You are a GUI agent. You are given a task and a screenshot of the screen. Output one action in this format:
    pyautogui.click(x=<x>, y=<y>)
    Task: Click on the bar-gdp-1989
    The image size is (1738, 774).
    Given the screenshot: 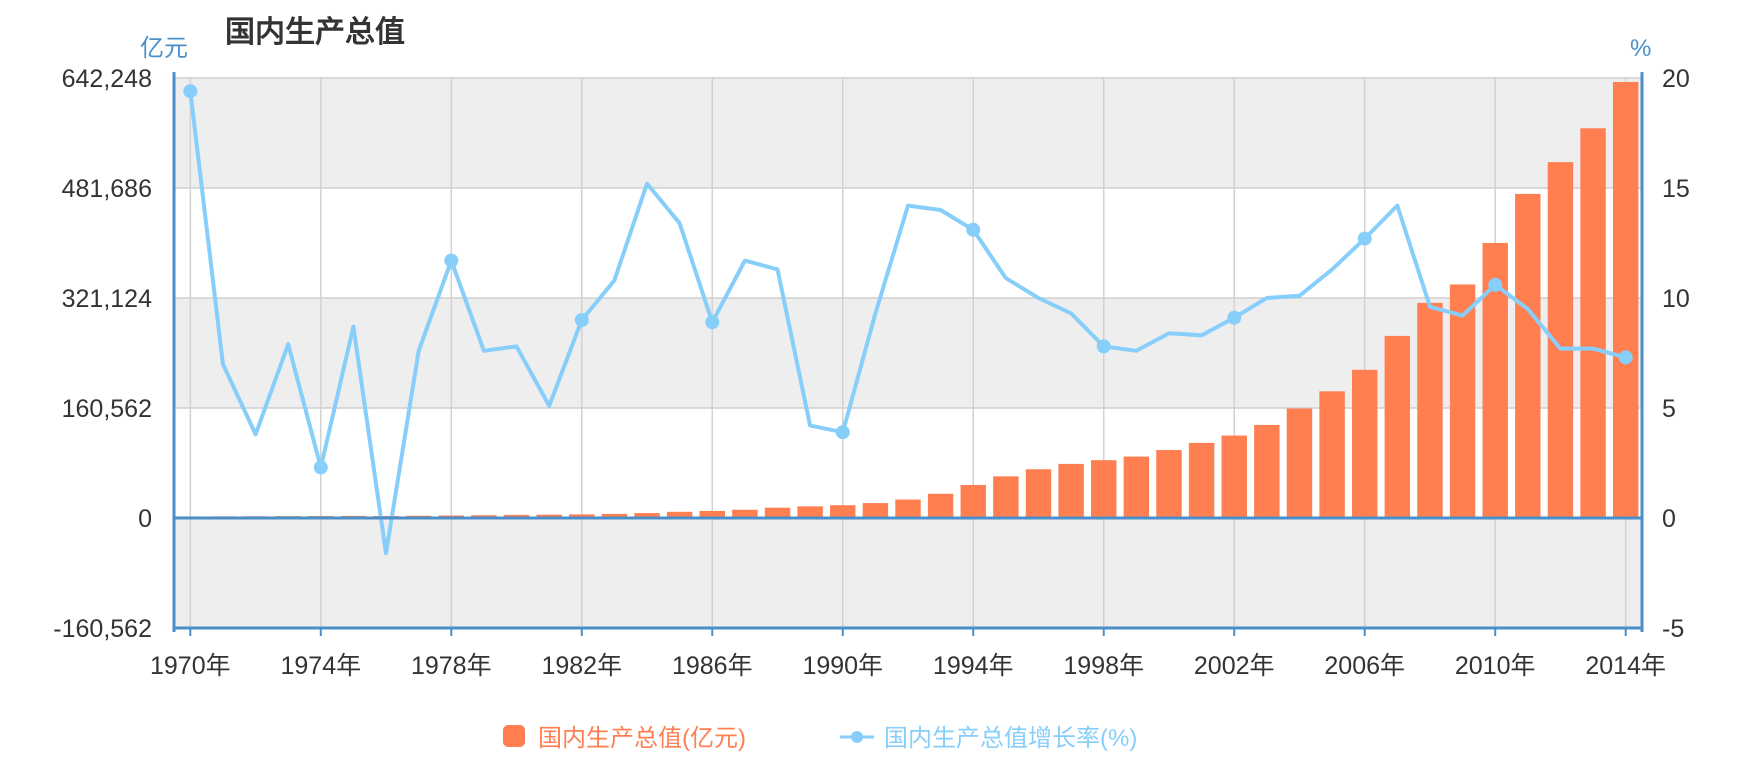 What is the action you would take?
    pyautogui.click(x=810, y=512)
    